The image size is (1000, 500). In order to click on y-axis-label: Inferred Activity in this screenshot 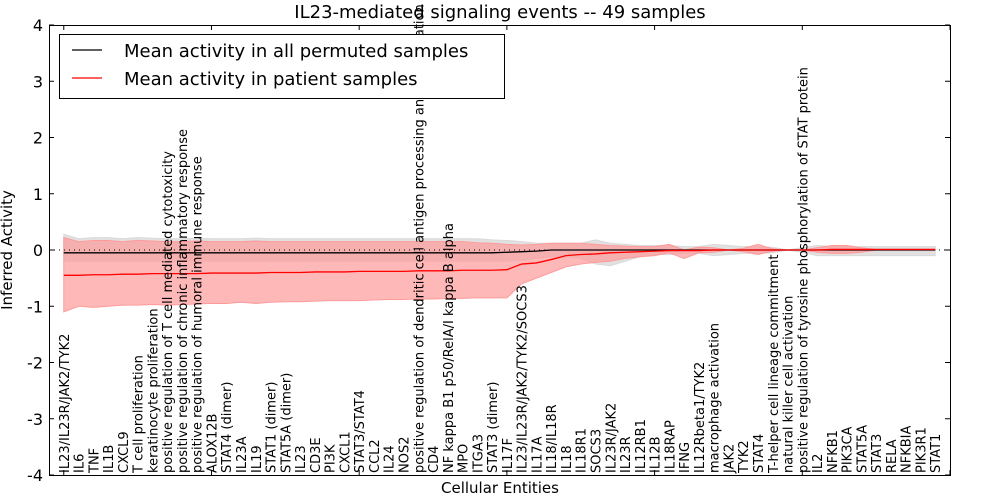, I will do `click(8, 250)`.